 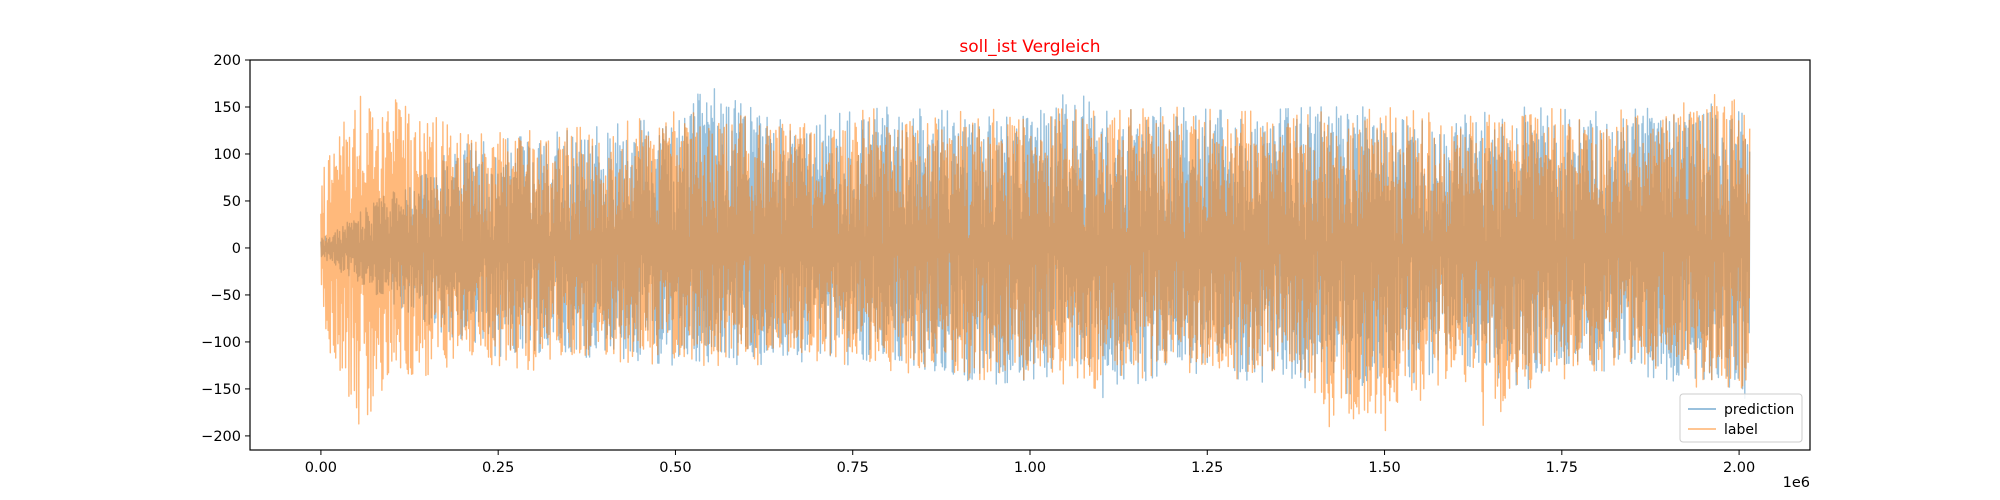 What do you see at coordinates (1030, 468) in the screenshot?
I see `x-tick-label: 1.00` at bounding box center [1030, 468].